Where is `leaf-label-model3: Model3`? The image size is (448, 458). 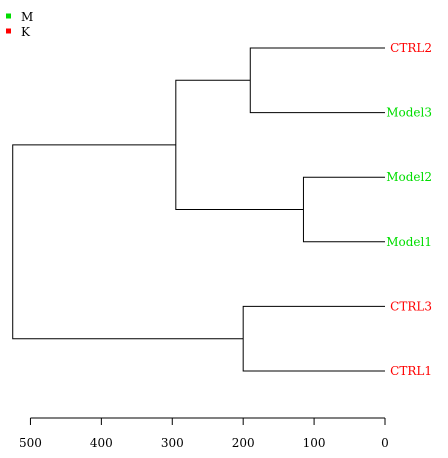
leaf-label-model3: Model3 is located at coordinates (409, 113).